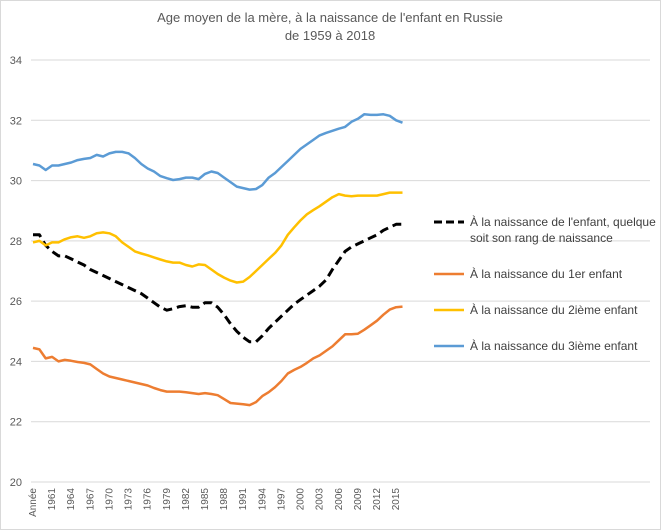 The width and height of the screenshot is (661, 530). Describe the element at coordinates (16, 423) in the screenshot. I see `y-tick-label: 22` at that location.